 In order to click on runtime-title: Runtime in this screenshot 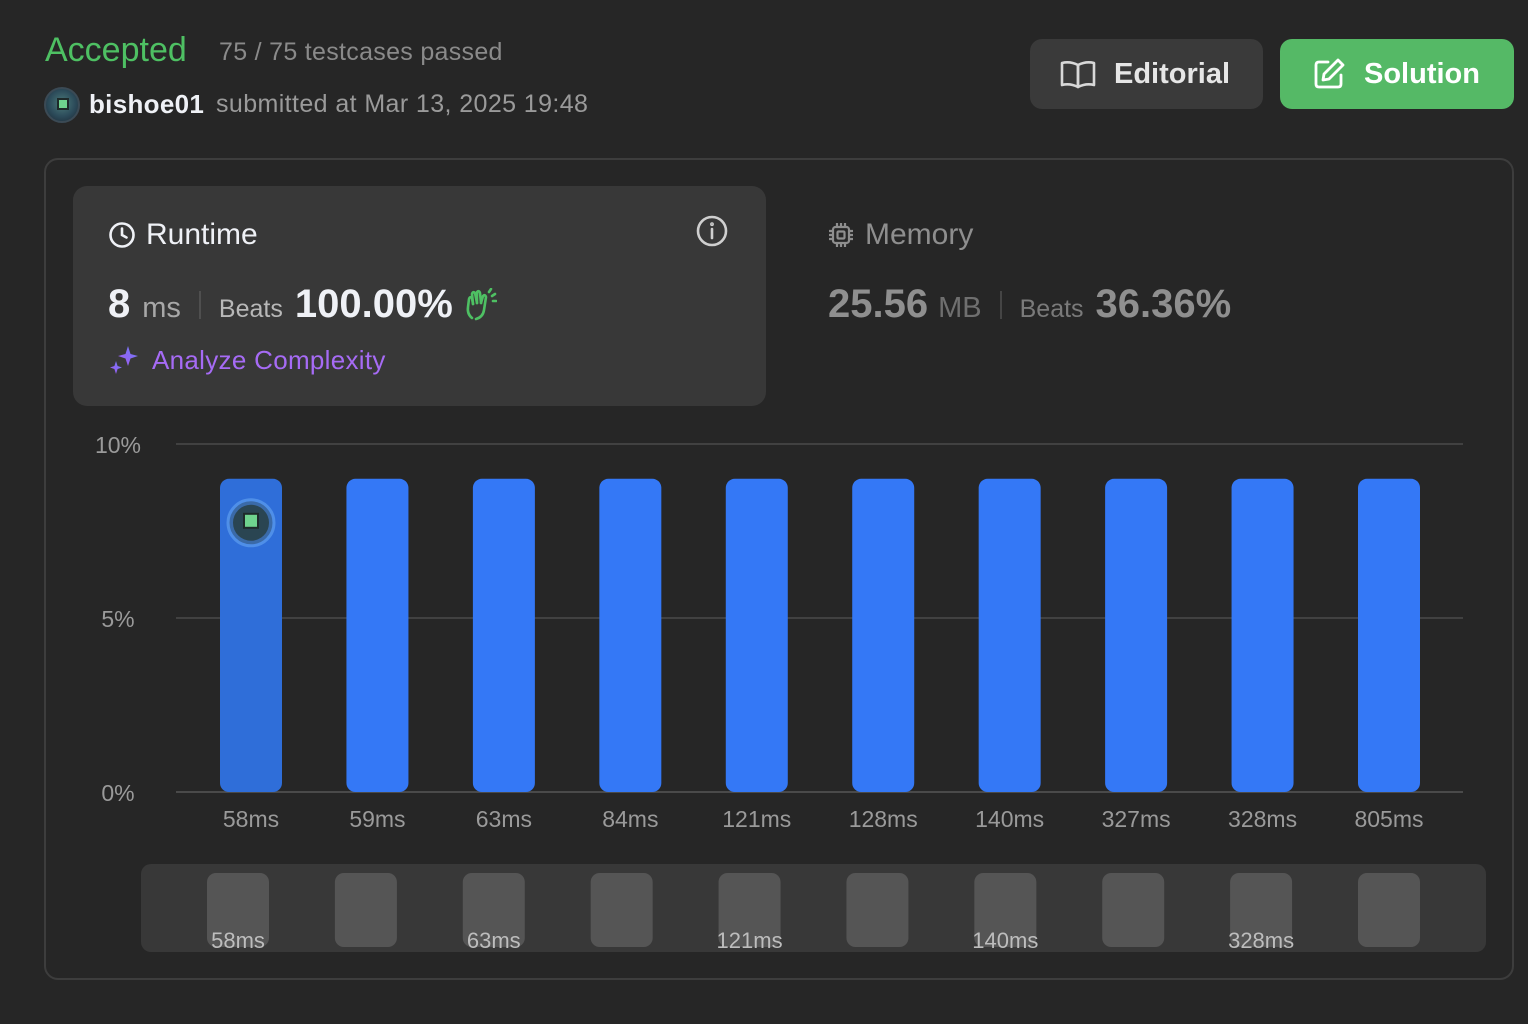, I will do `click(183, 235)`.